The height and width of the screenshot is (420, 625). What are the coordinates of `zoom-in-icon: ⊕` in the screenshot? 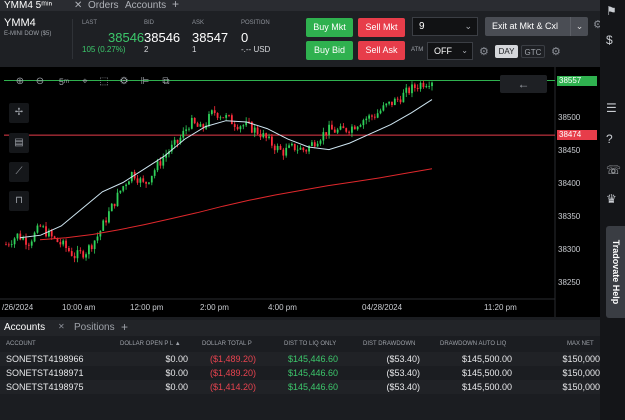 It's located at (20, 81).